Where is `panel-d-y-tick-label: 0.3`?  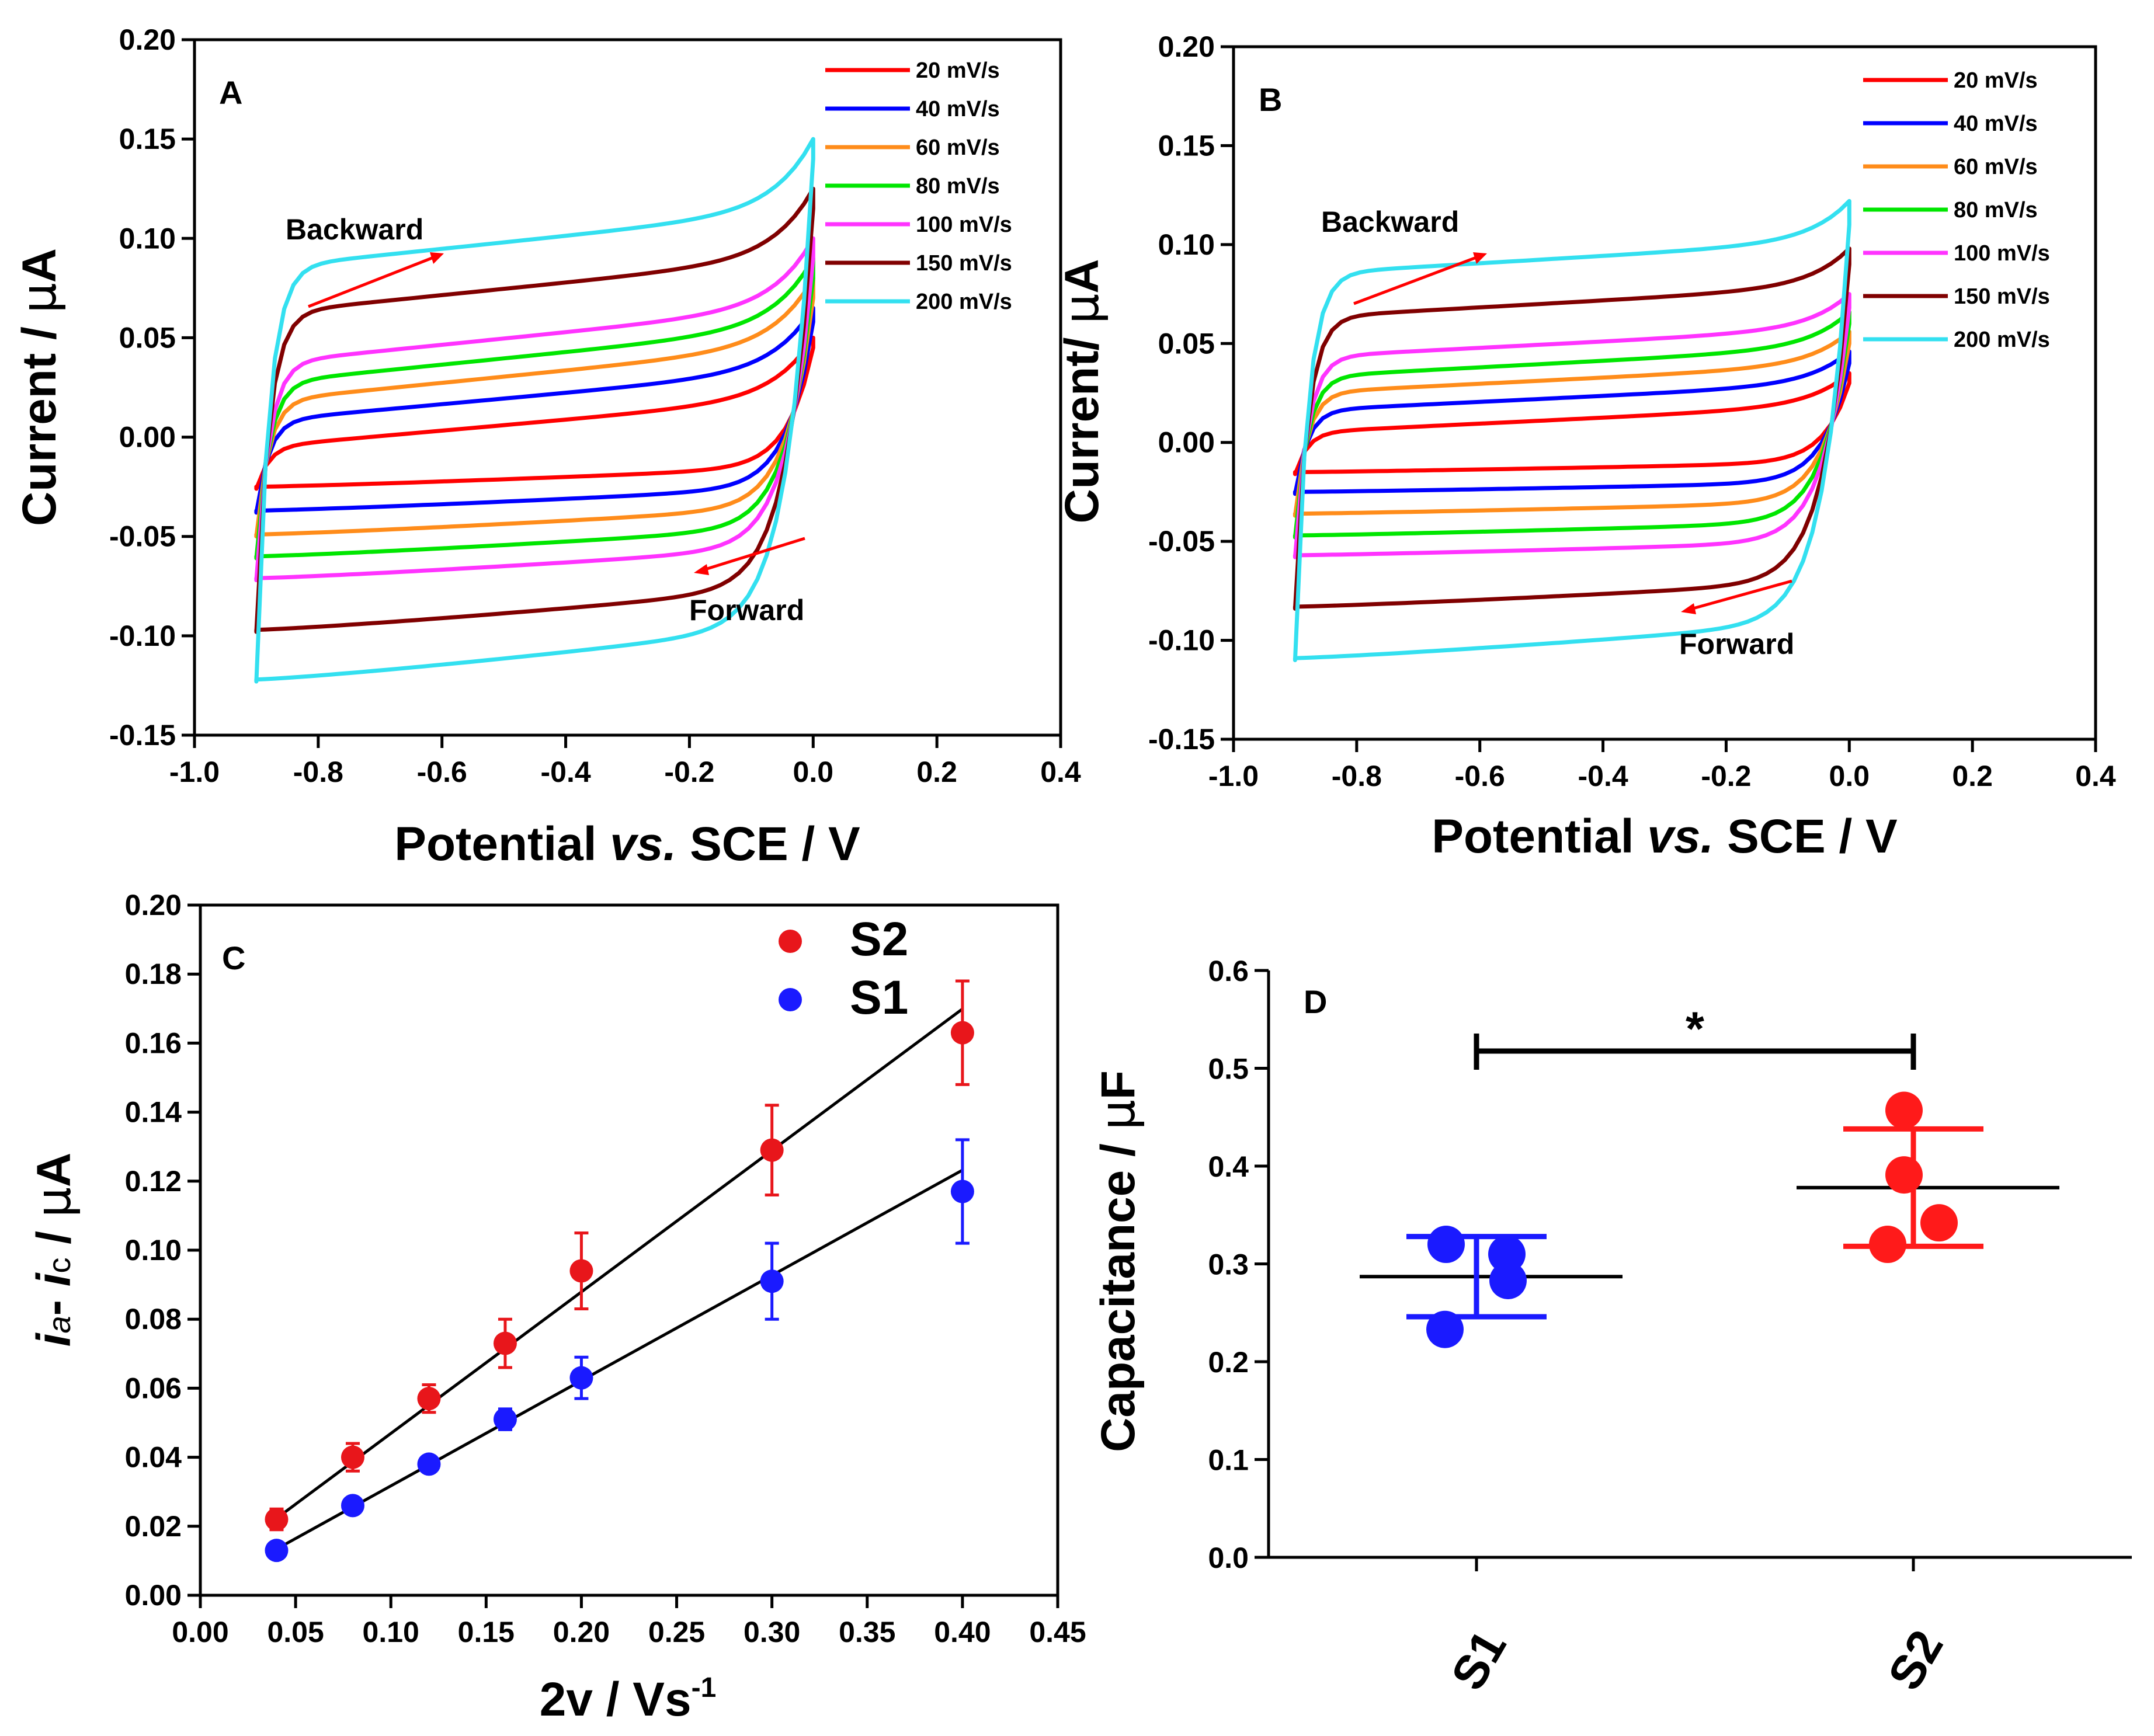
panel-d-y-tick-label: 0.3 is located at coordinates (1228, 1264).